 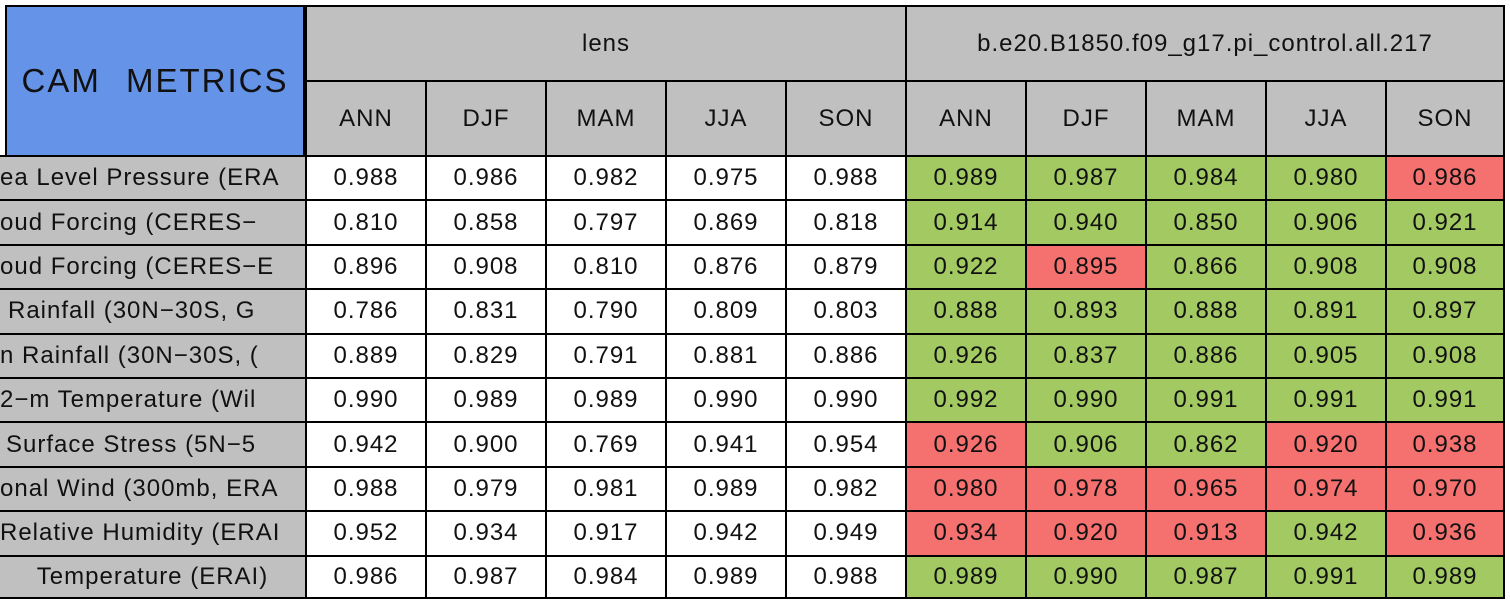 What do you see at coordinates (1325, 221) in the screenshot?
I see `control-value-cell: 0.906` at bounding box center [1325, 221].